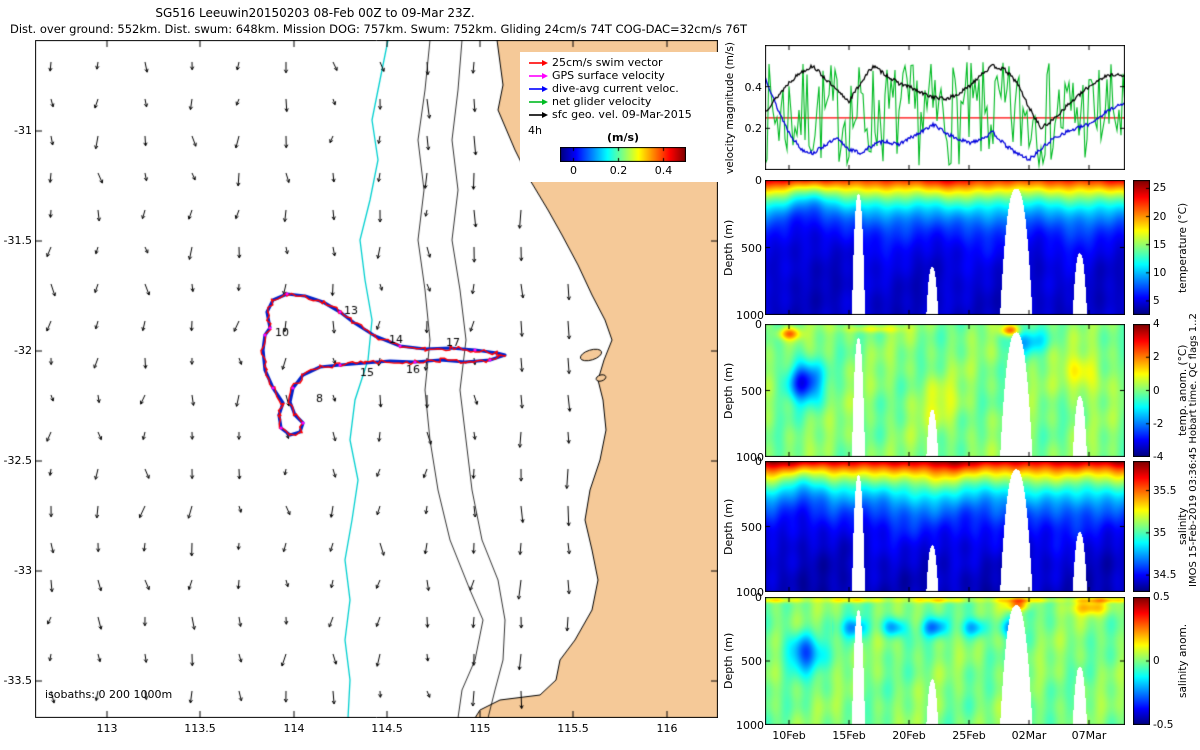  I want to click on temperature-colorbar, so click(1141, 247).